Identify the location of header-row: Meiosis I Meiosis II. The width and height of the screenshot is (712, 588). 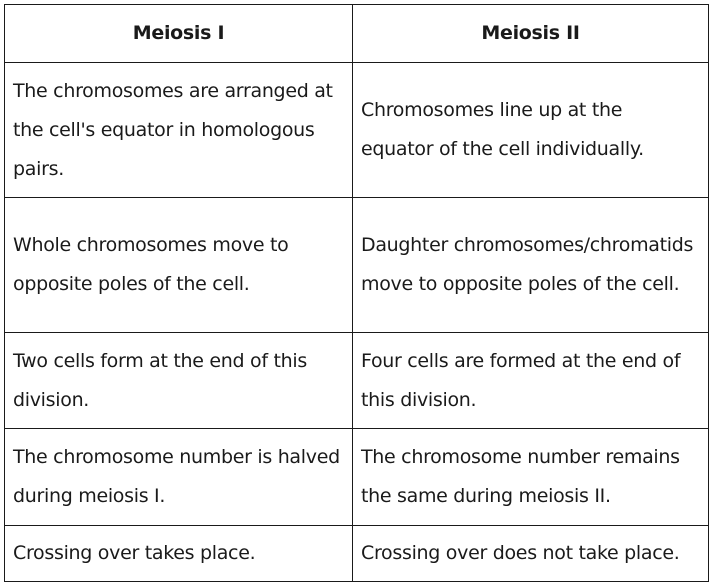
(356, 33).